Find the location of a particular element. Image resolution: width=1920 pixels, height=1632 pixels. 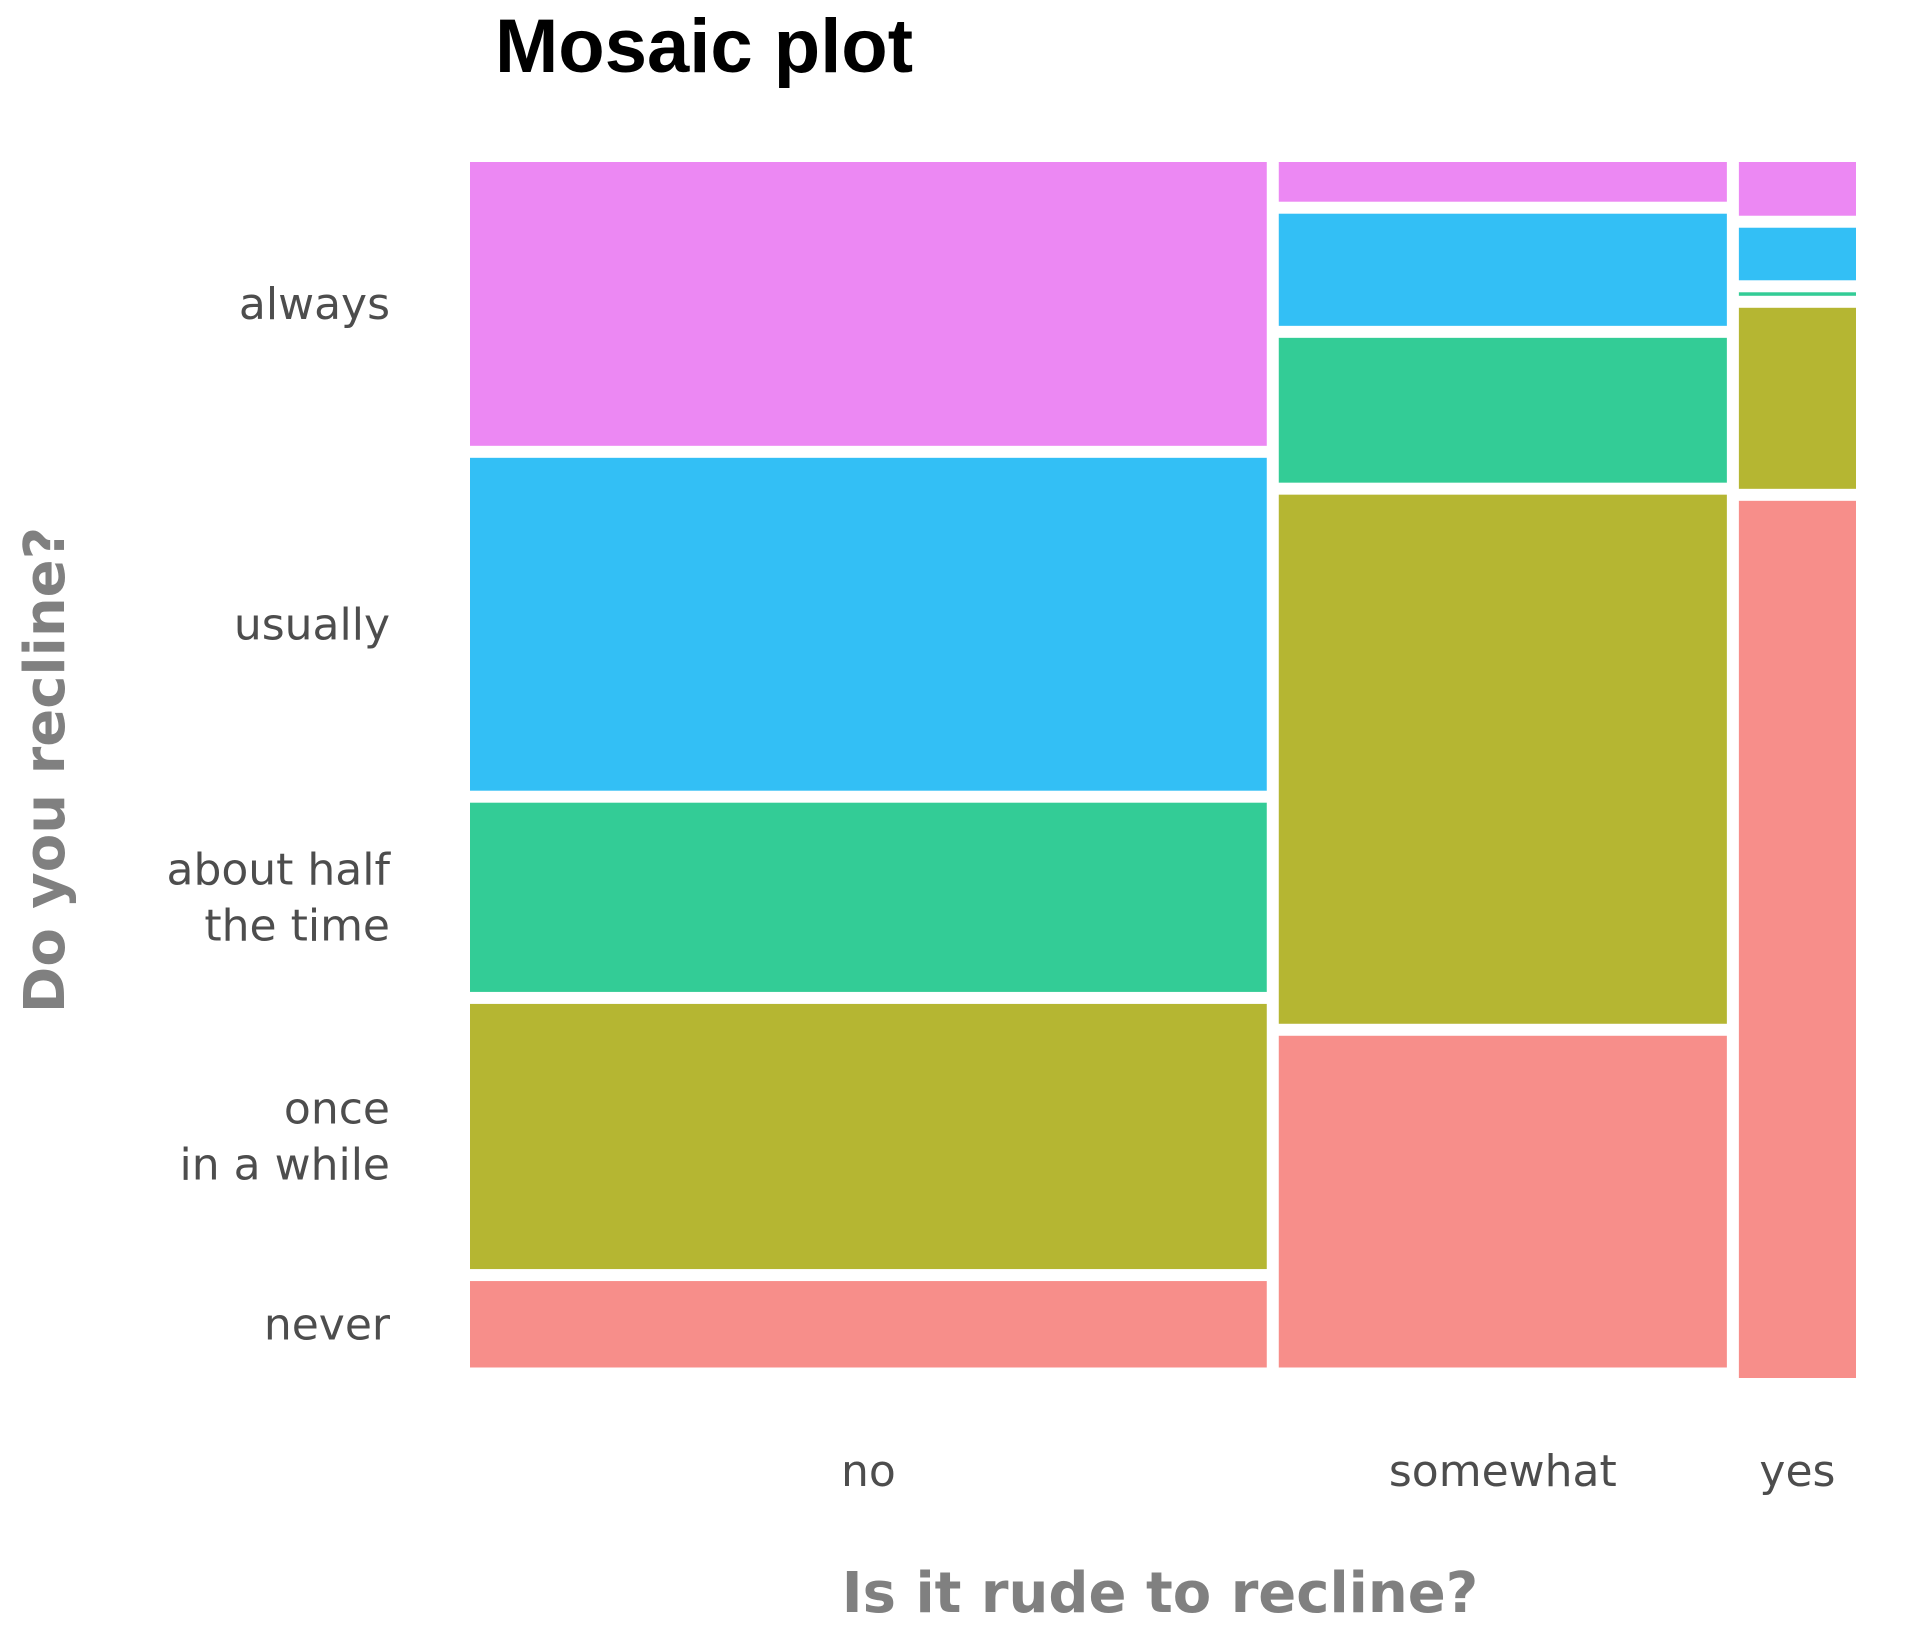

tile-somewhat-once-in-a-while is located at coordinates (1502, 759).